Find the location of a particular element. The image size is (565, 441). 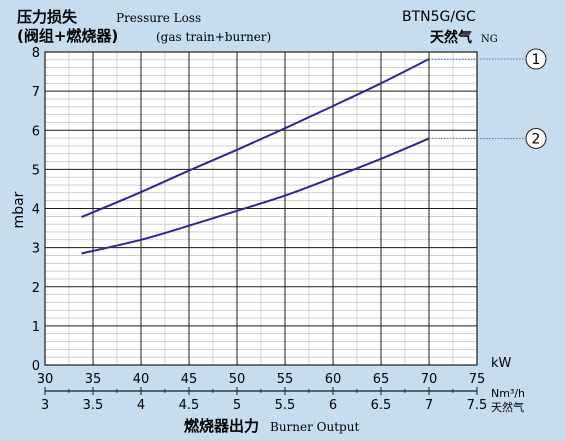

x-tick-label: 70 is located at coordinates (429, 379).